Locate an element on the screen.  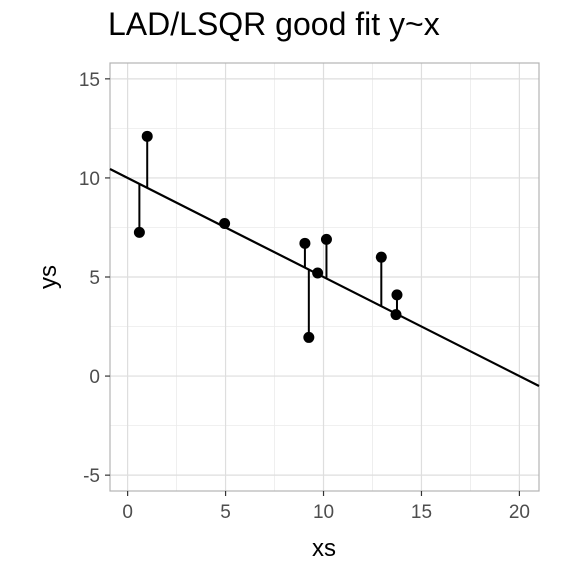
x-tick-label: 0 is located at coordinates (127, 512).